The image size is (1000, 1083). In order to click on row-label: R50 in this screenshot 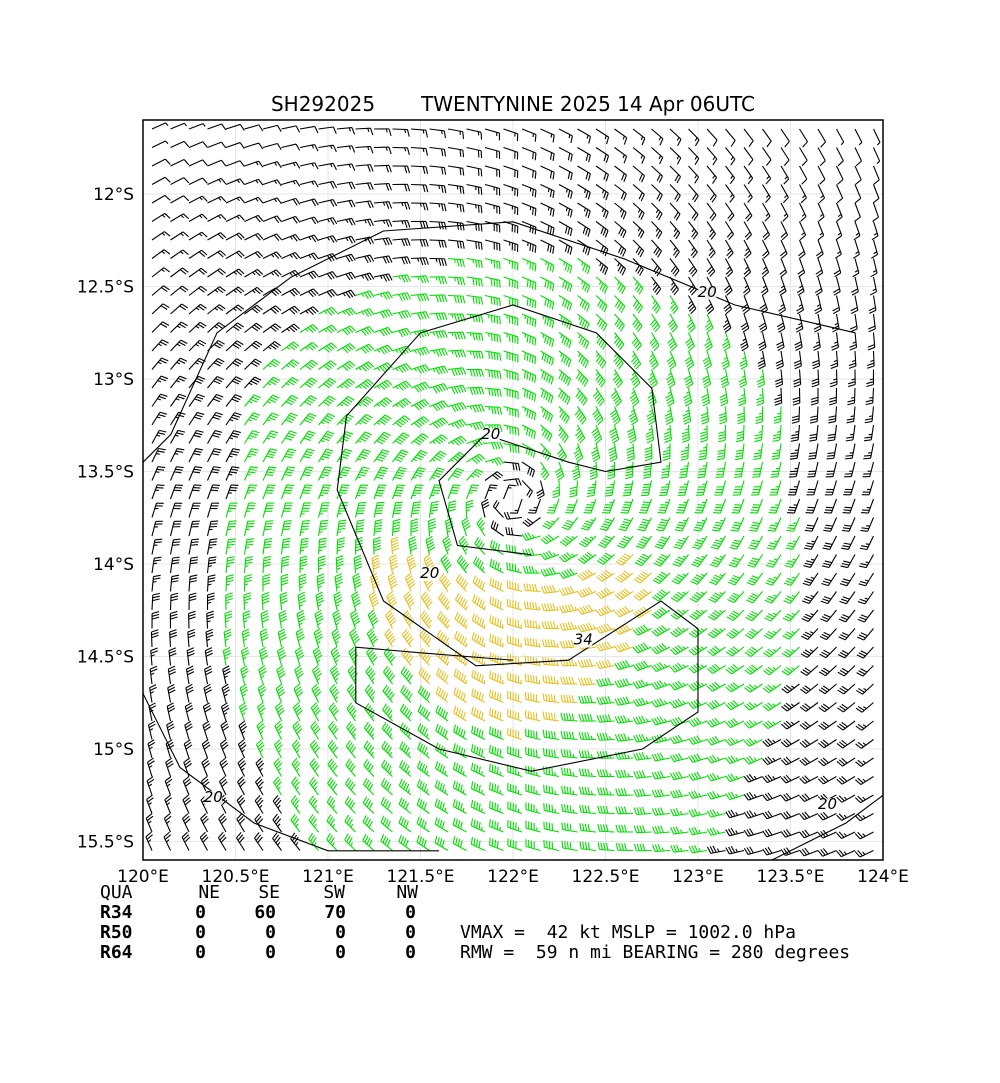, I will do `click(130, 933)`.